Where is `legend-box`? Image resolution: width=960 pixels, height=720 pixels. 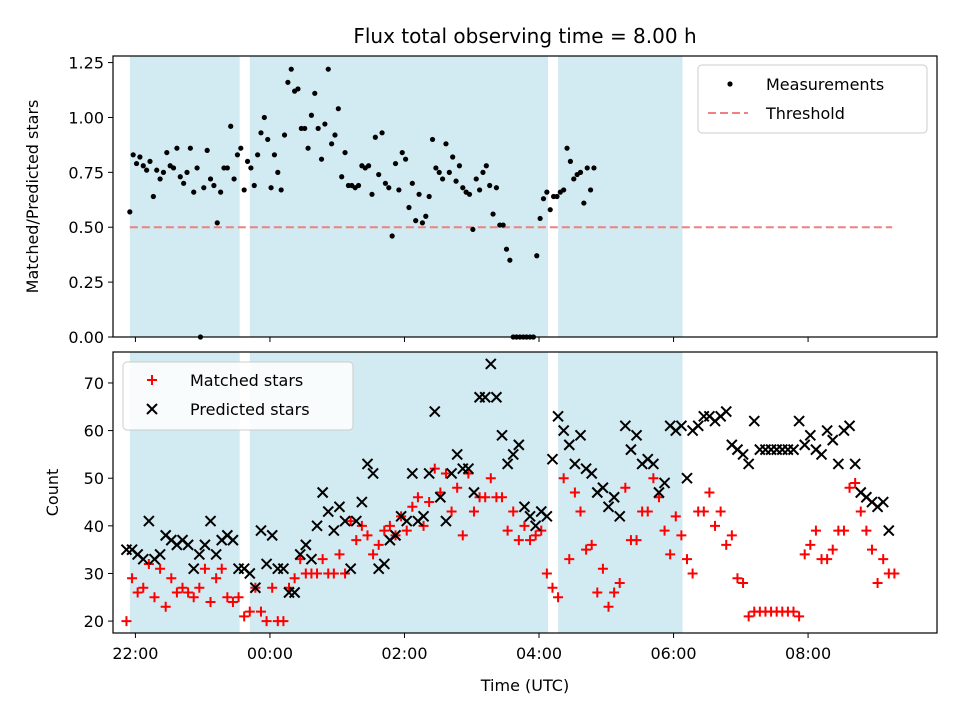 legend-box is located at coordinates (238, 396).